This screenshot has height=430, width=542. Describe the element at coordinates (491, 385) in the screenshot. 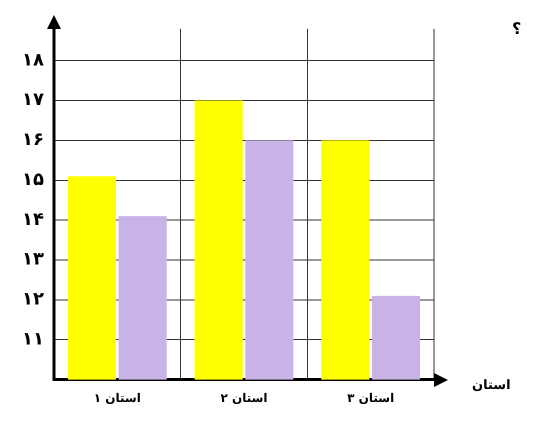

I see `x-axis-title: استان` at that location.